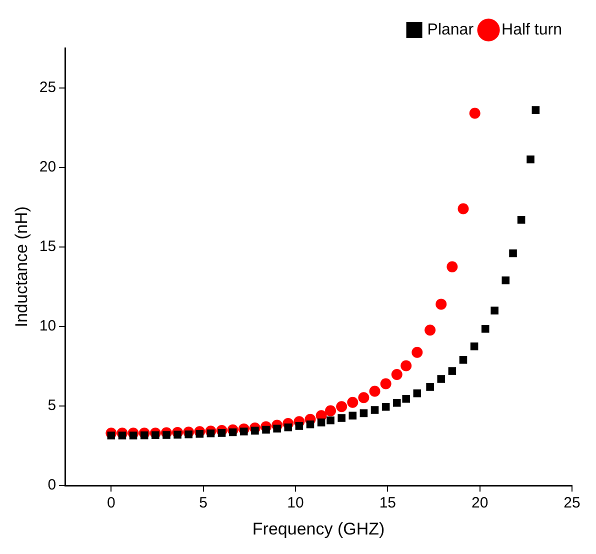  Describe the element at coordinates (111, 503) in the screenshot. I see `x-tick-label: 0` at that location.